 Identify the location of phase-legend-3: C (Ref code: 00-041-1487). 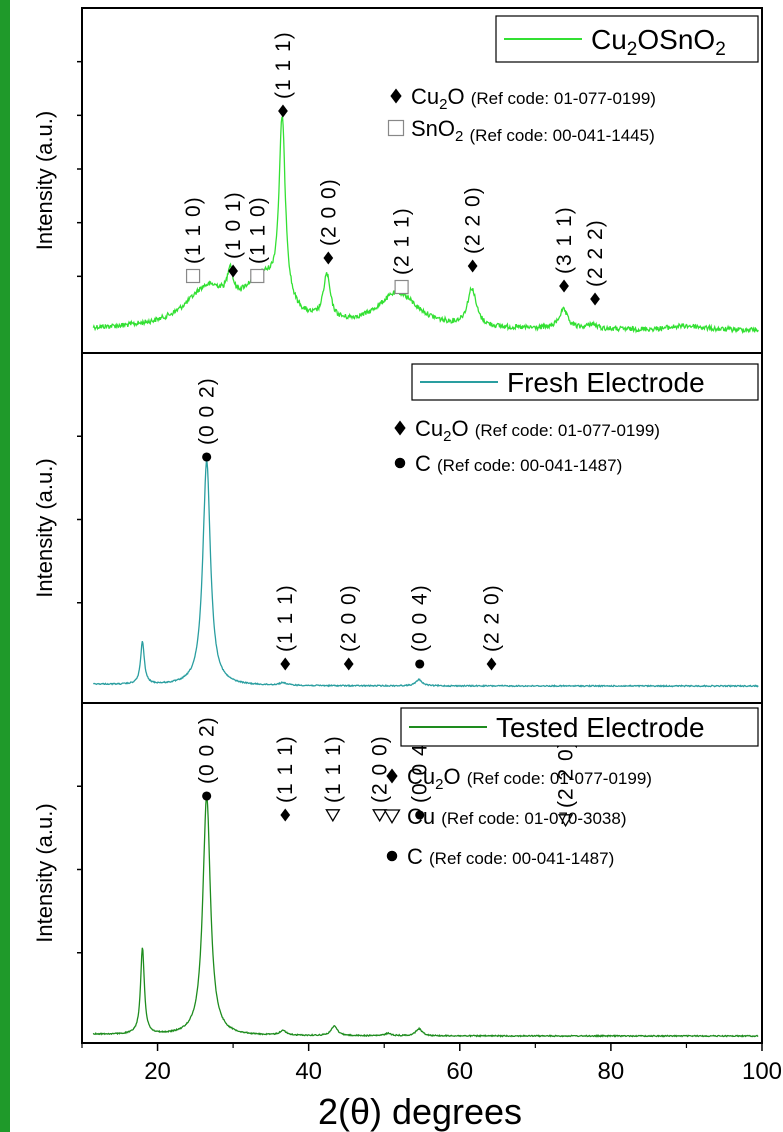
(500, 856).